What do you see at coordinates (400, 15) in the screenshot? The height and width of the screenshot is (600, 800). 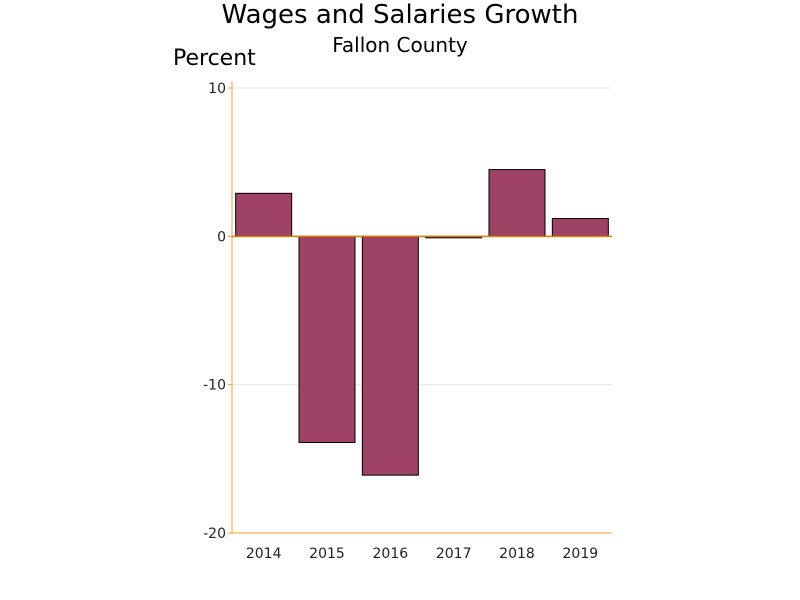 I see `chart-title: Wages and Salaries Growth` at bounding box center [400, 15].